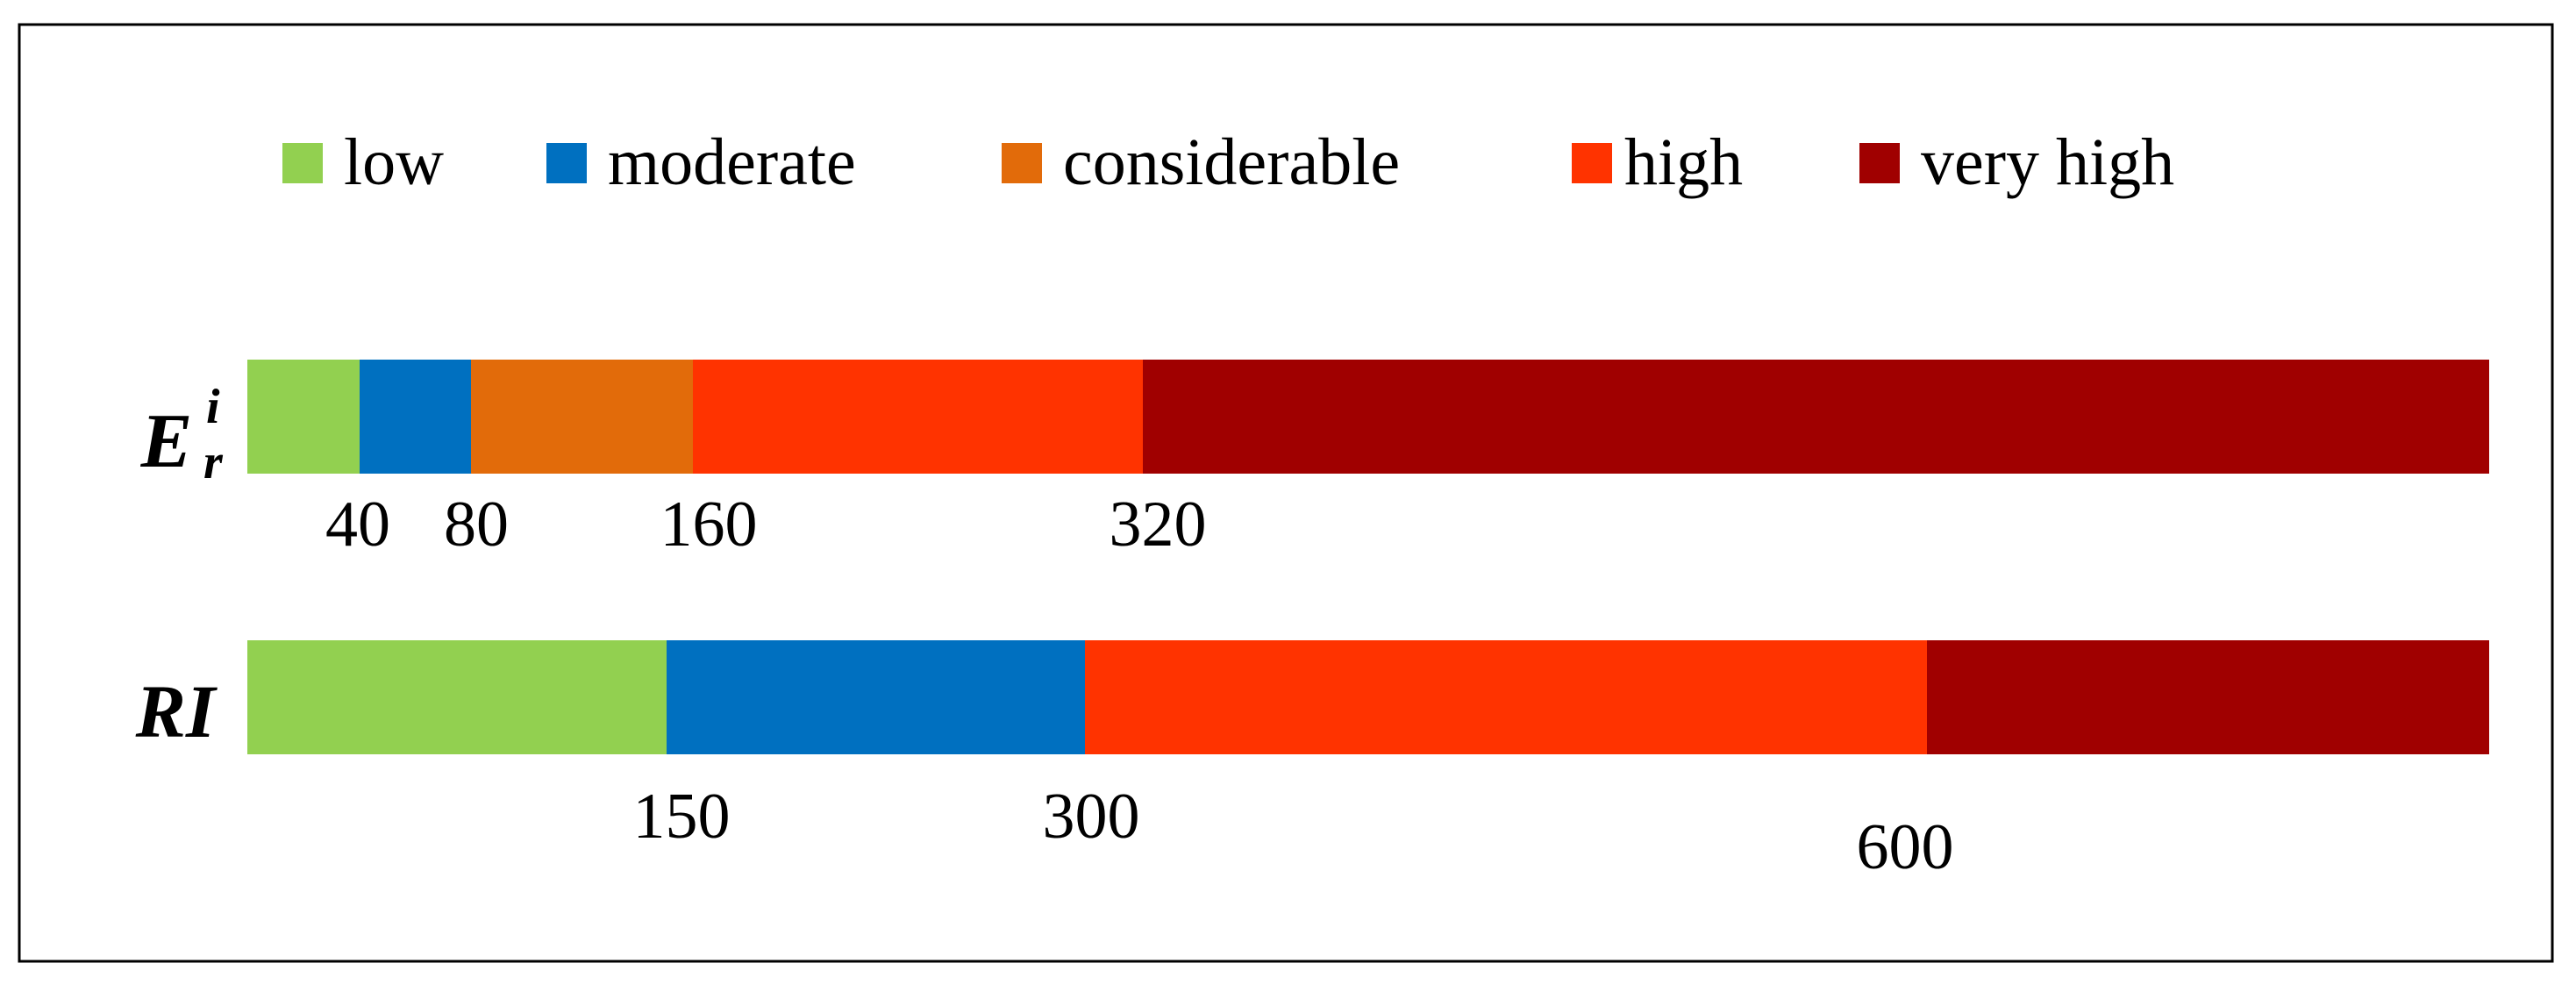 This screenshot has height=992, width=2576. Describe the element at coordinates (567, 163) in the screenshot. I see `legend-swatch-moderate` at that location.